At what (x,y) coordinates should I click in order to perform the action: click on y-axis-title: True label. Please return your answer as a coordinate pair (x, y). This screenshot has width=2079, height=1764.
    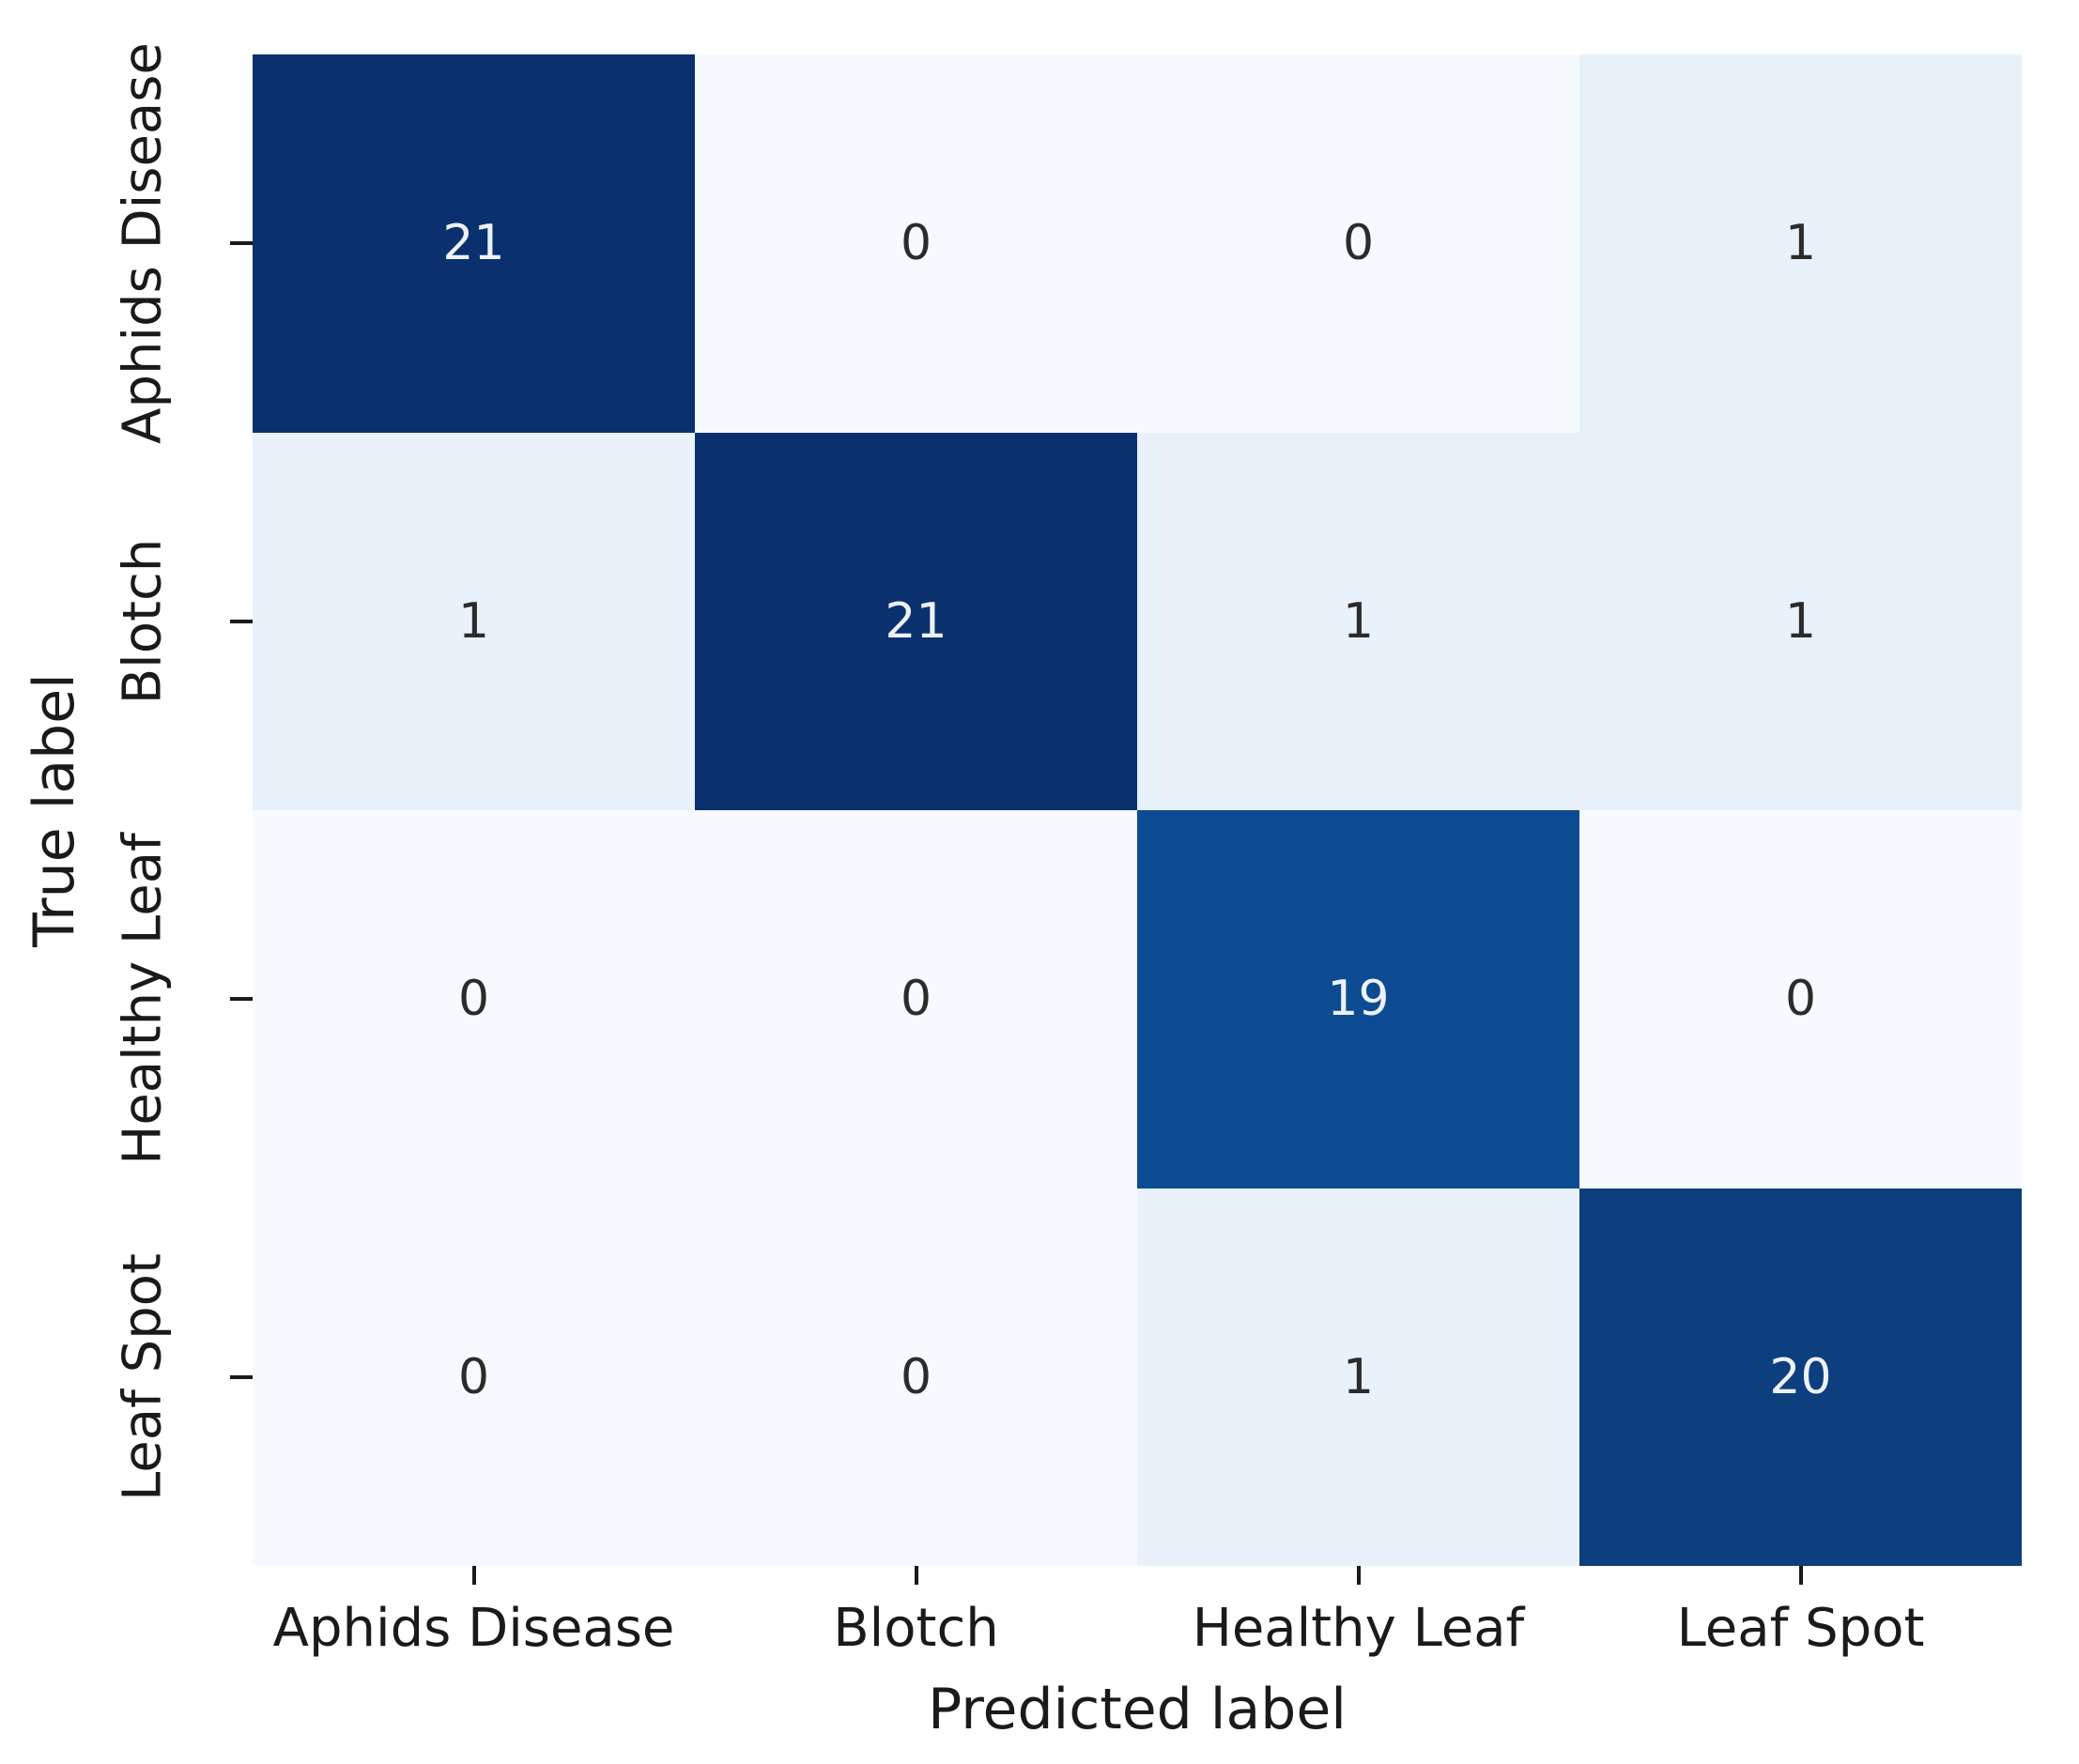
    Looking at the image, I should click on (54, 810).